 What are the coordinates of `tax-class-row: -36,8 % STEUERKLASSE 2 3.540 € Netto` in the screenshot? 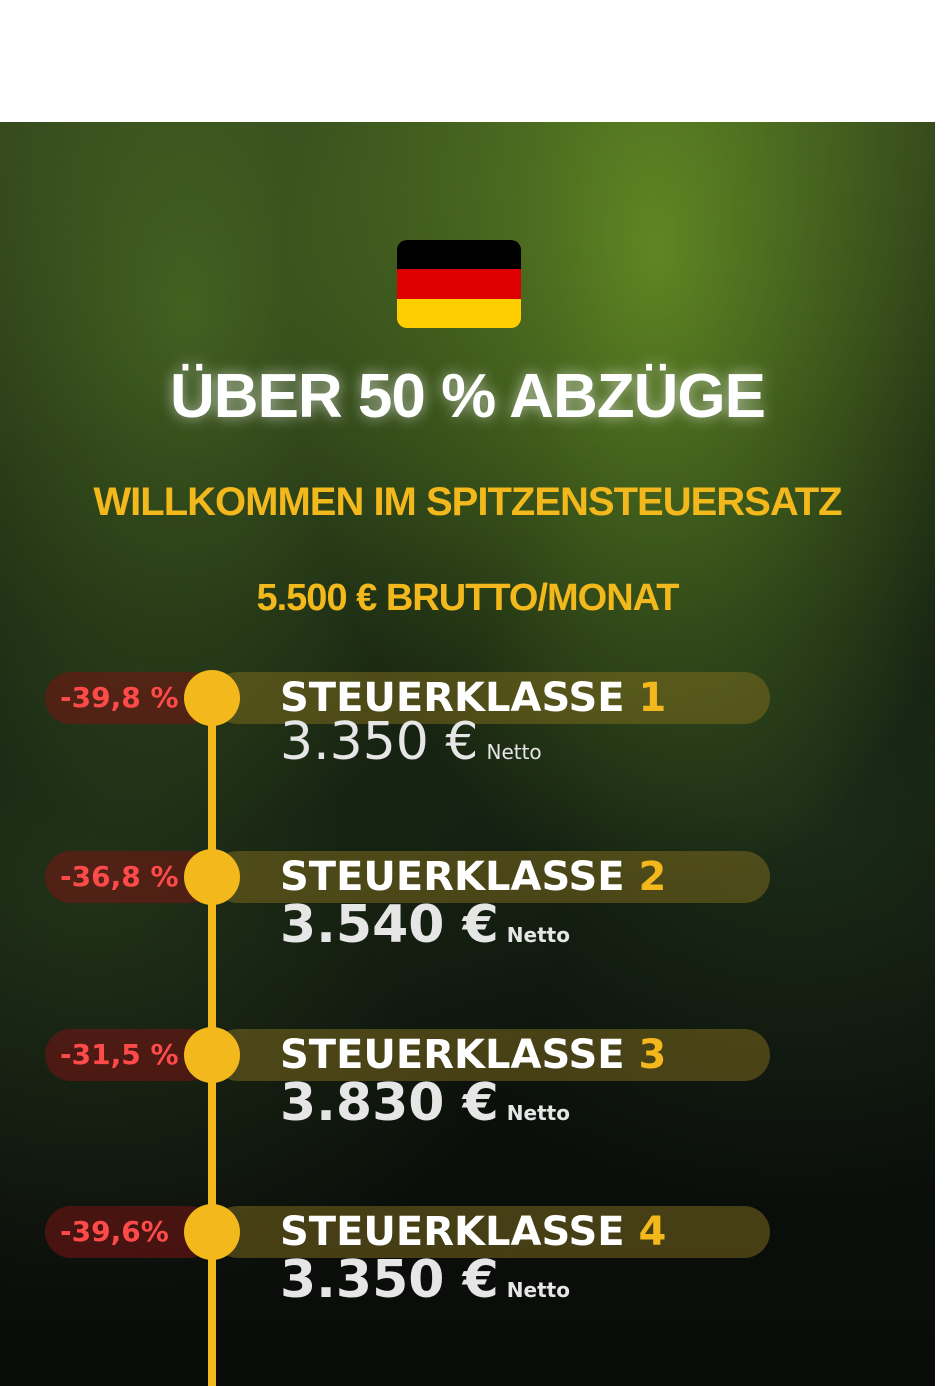 It's located at (467, 940).